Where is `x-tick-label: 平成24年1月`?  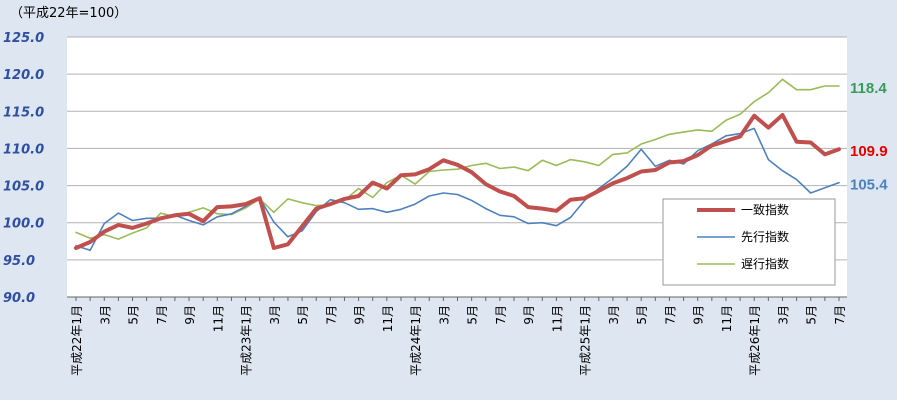
x-tick-label: 平成24年1月 is located at coordinates (416, 340).